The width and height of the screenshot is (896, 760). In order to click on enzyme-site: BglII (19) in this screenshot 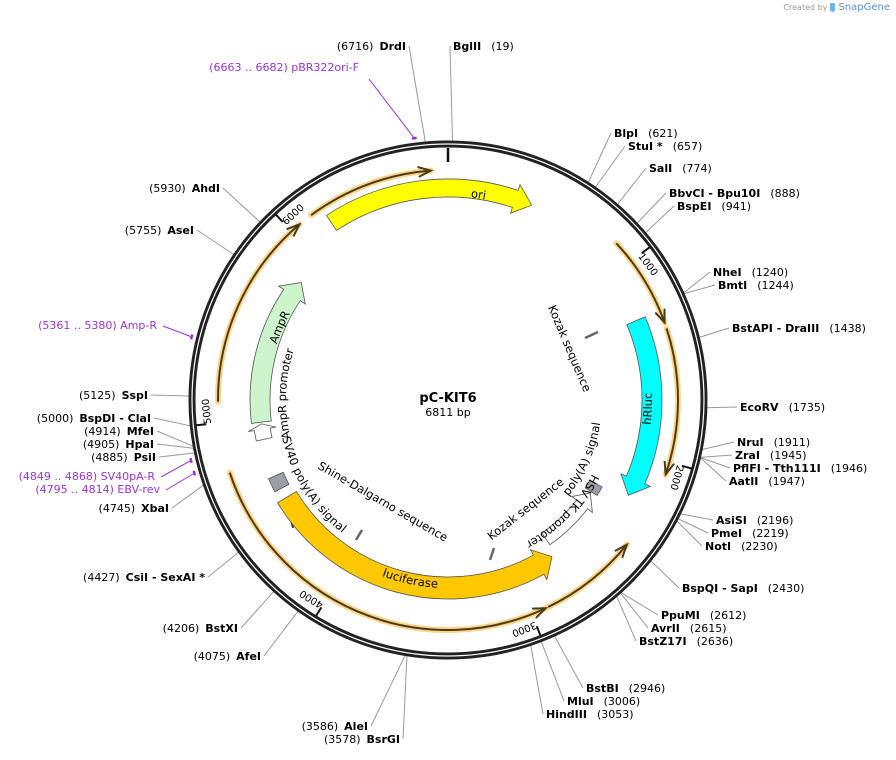, I will do `click(483, 46)`.